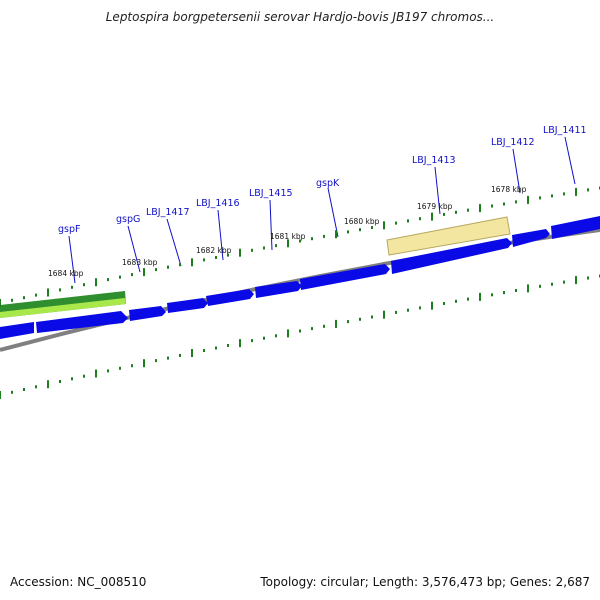 The width and height of the screenshot is (600, 600). Describe the element at coordinates (328, 183) in the screenshot. I see `gene-label: gspK` at that location.